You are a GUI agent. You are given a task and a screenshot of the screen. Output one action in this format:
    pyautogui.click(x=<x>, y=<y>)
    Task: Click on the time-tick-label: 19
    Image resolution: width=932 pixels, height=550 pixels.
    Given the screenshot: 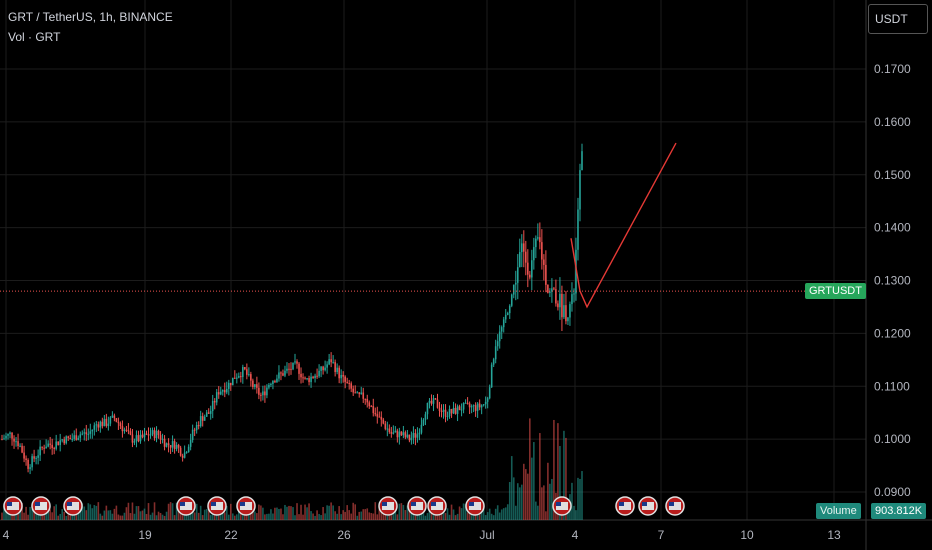 What is the action you would take?
    pyautogui.click(x=145, y=535)
    